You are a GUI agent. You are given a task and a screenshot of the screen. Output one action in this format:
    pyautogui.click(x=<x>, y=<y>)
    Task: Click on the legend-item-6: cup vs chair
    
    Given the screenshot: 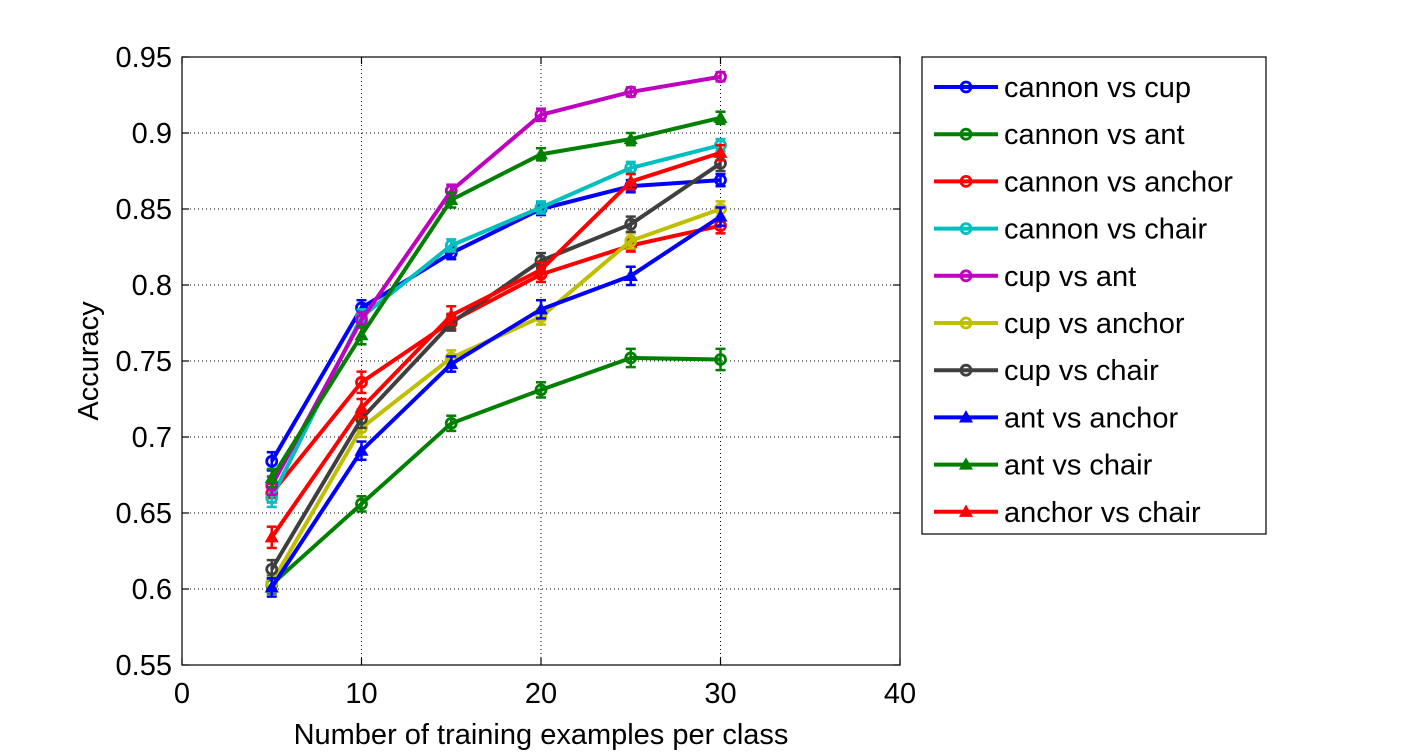 What is the action you would take?
    pyautogui.click(x=1046, y=371)
    